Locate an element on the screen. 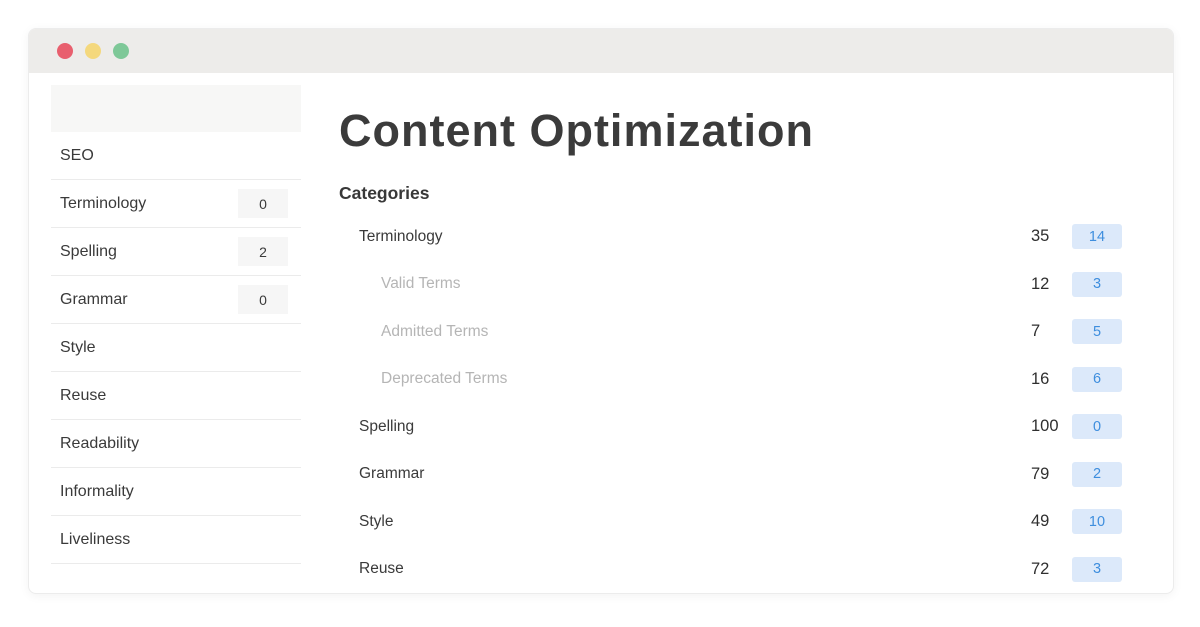  category-score: 79 is located at coordinates (1040, 473).